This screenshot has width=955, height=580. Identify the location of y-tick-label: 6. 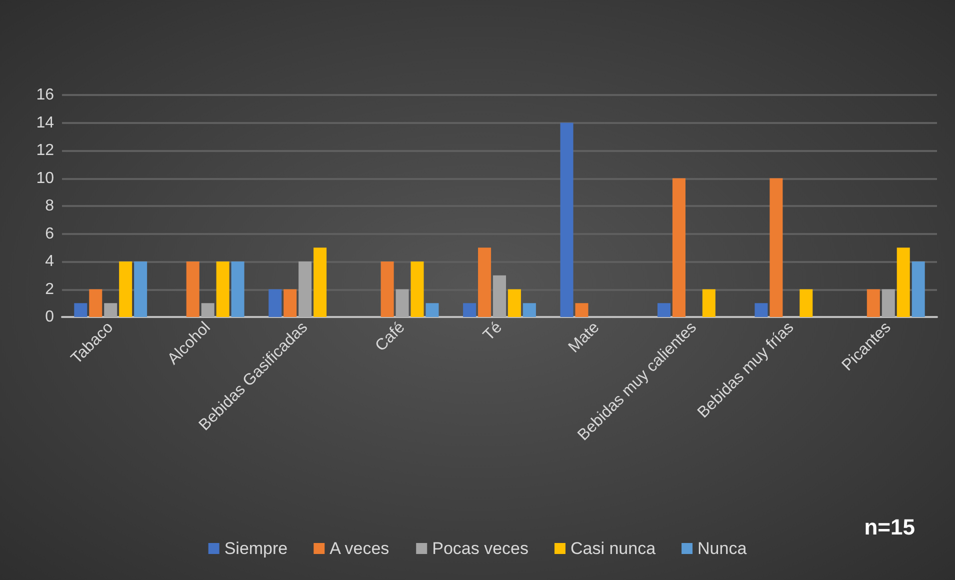
(49, 233).